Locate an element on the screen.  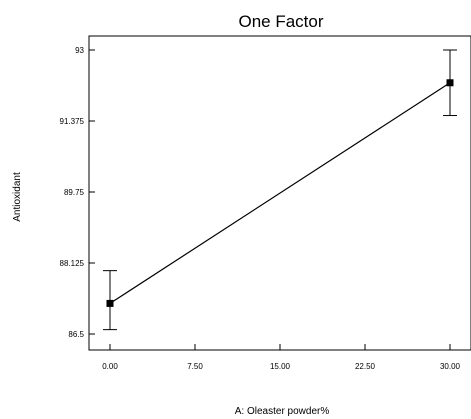
x-tick-label: 15.00 is located at coordinates (280, 366).